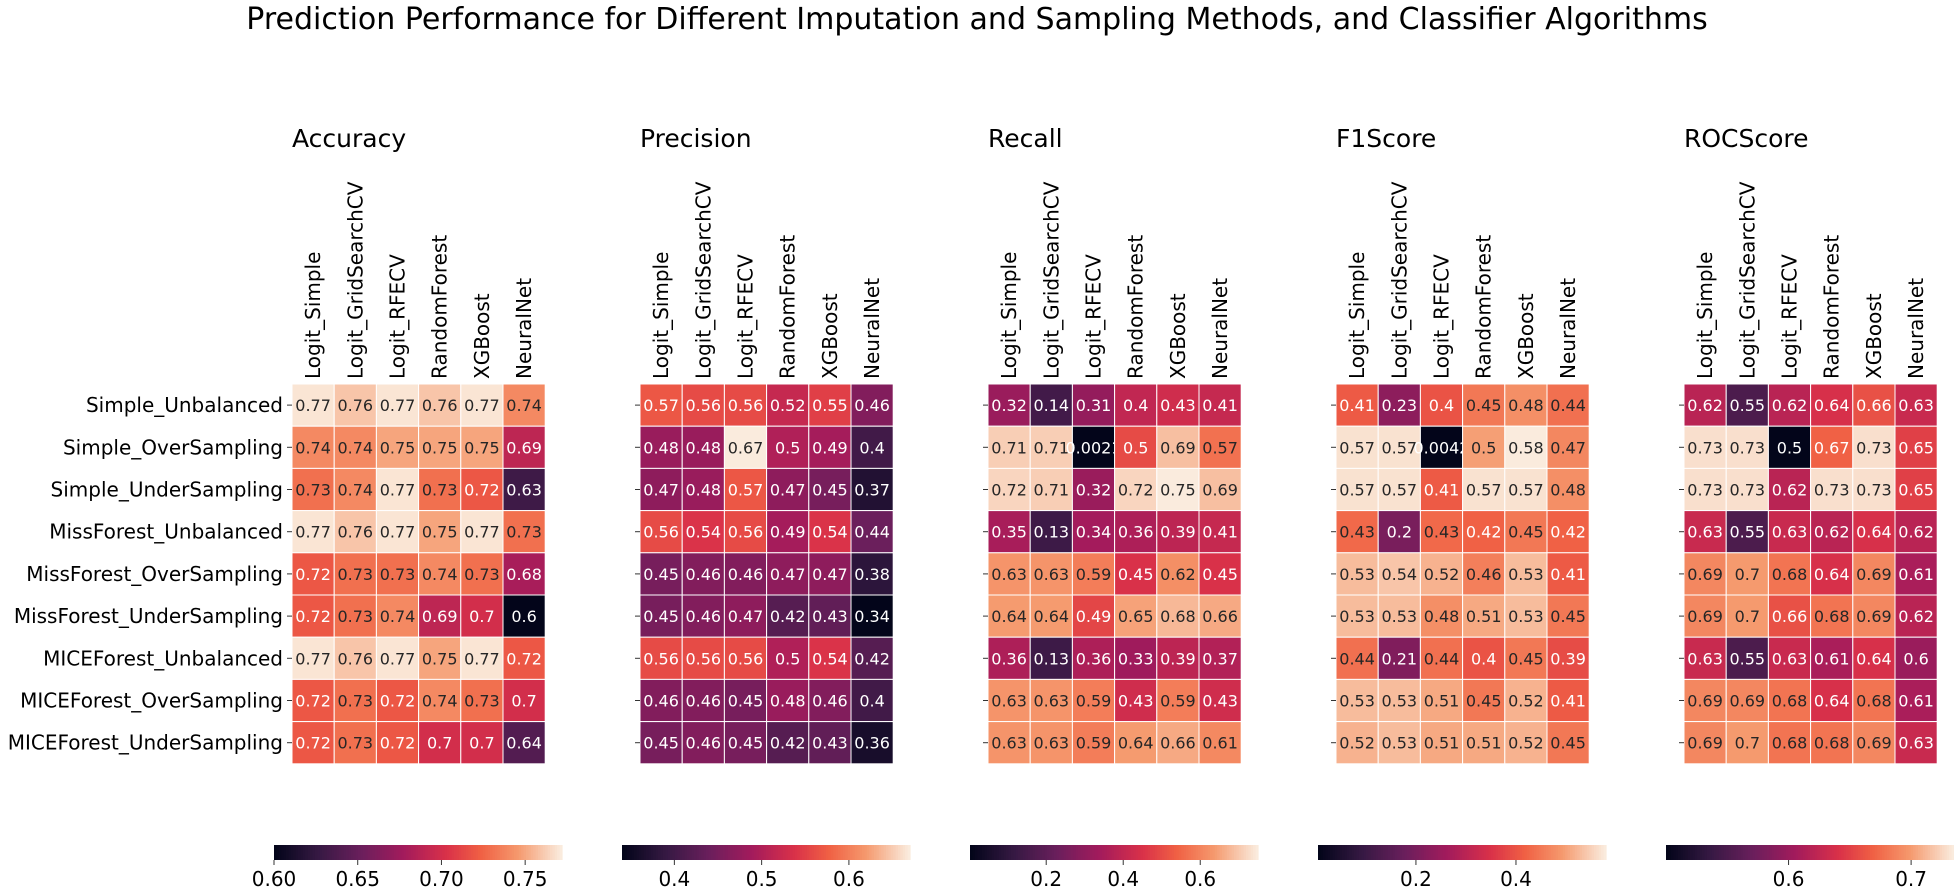  Describe the element at coordinates (1094, 532) in the screenshot. I see `cell-value-label: 0.34` at that location.